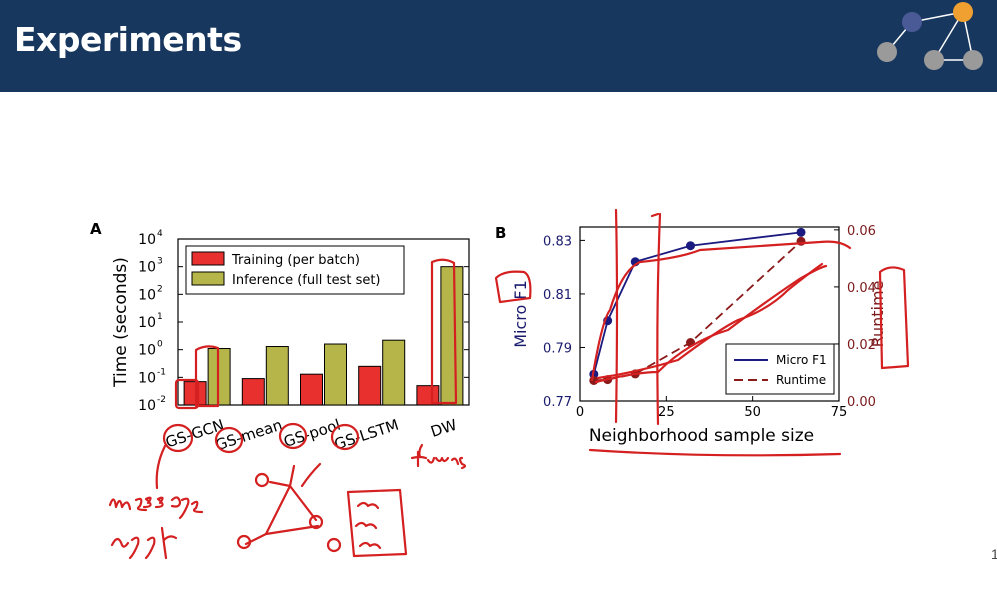 This screenshot has height=593, width=997. I want to click on chart-a-ylabel: Time (seconds), so click(121, 322).